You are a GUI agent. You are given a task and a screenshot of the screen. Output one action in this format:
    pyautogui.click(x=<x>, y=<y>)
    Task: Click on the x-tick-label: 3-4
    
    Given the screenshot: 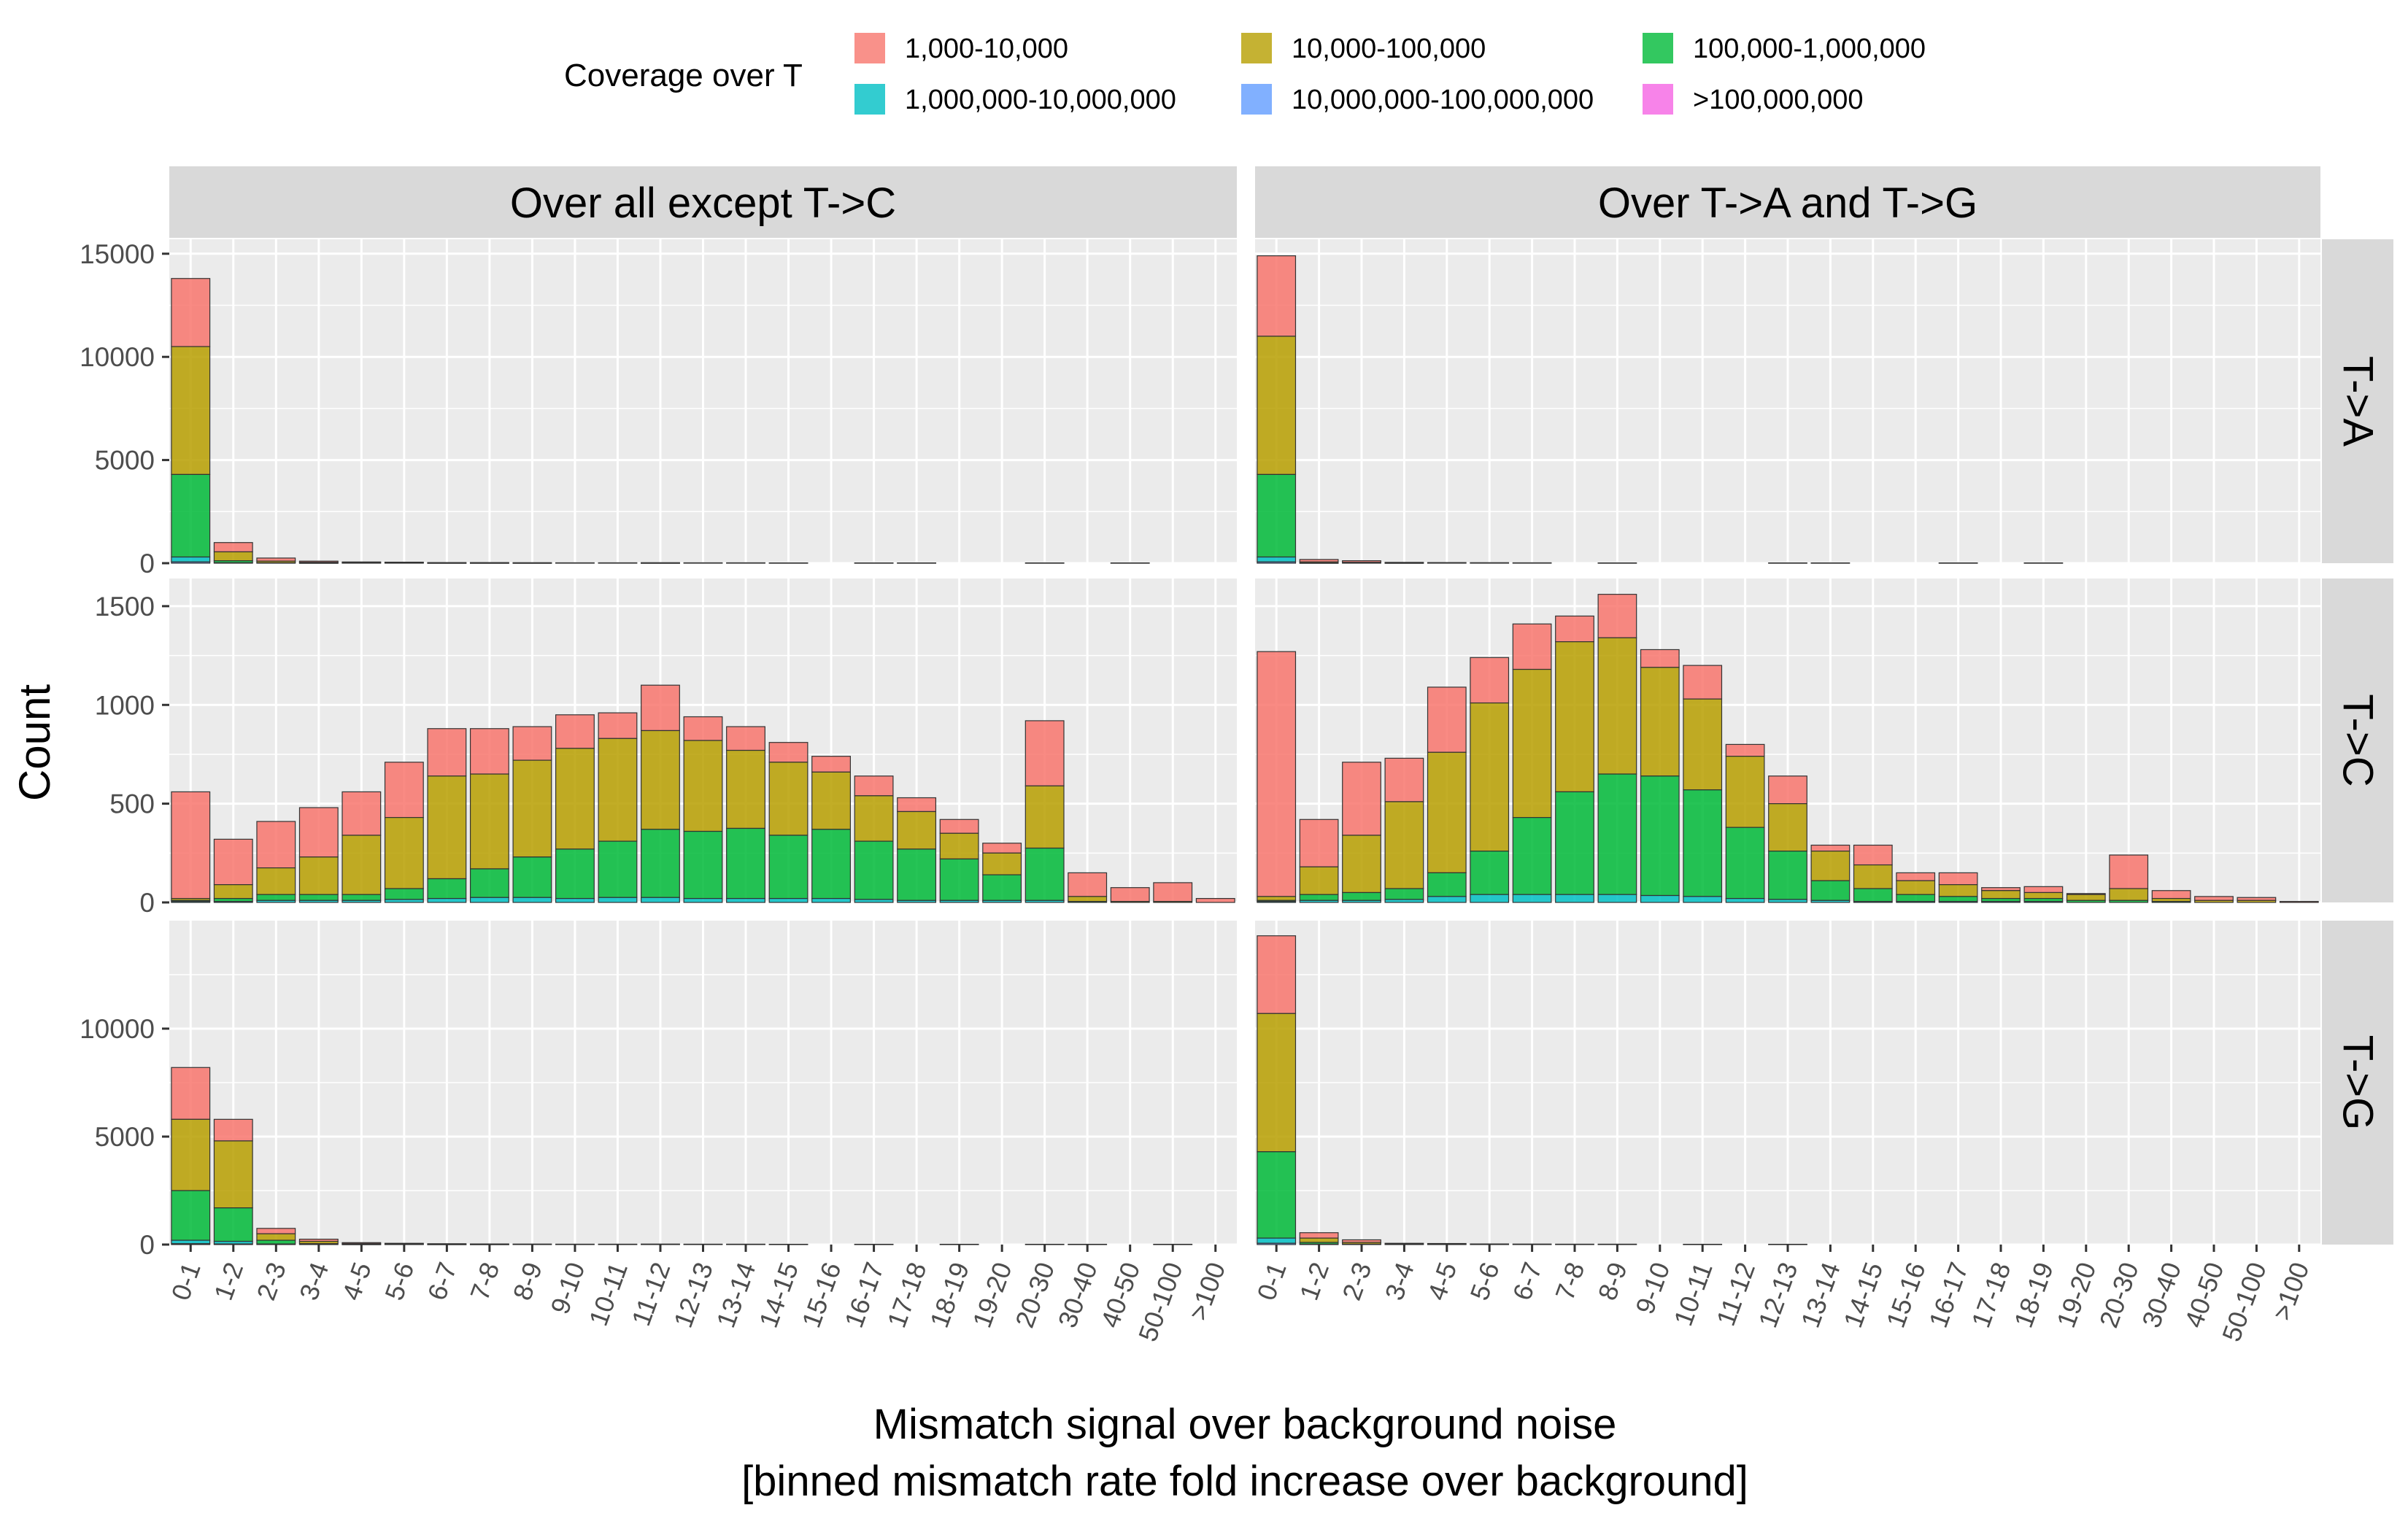 What is the action you would take?
    pyautogui.click(x=1399, y=1281)
    